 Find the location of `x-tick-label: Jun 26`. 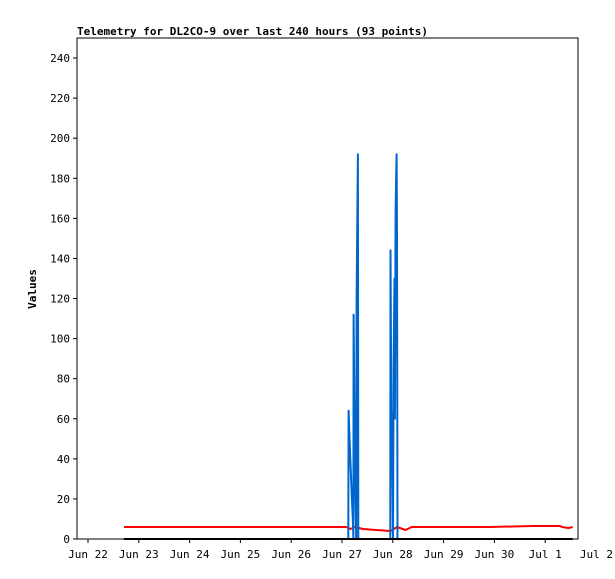

x-tick-label: Jun 26 is located at coordinates (291, 554).